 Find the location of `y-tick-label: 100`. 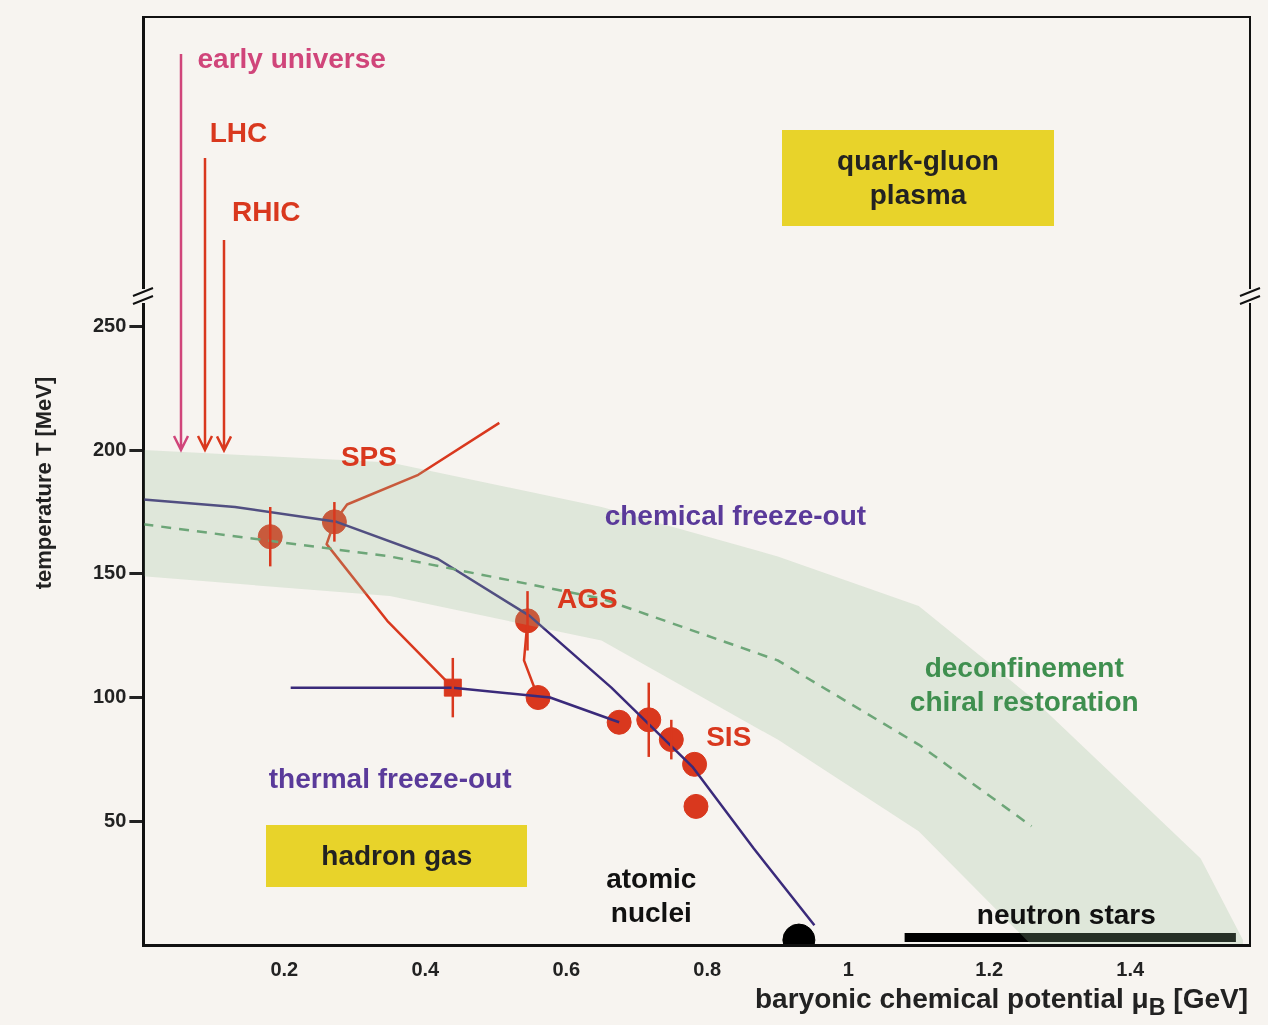

y-tick-label: 100 is located at coordinates (109, 696).